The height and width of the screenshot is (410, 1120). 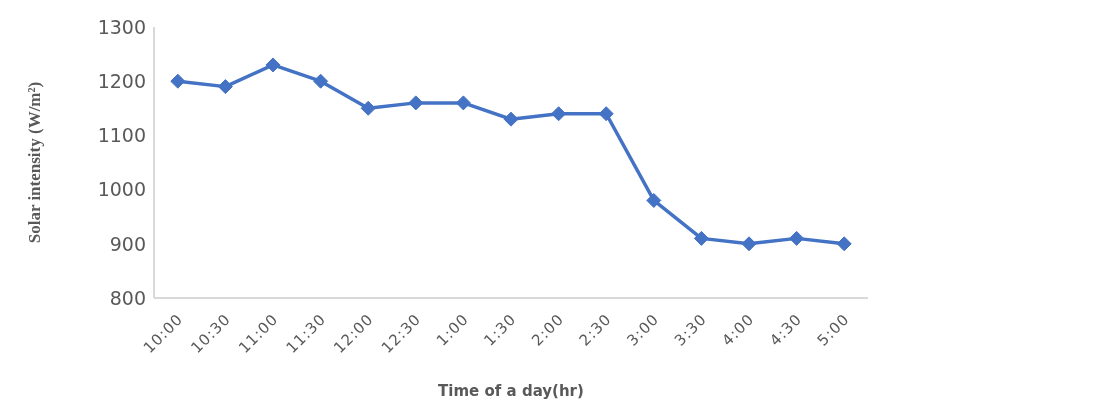 I want to click on y-tick-label: 1100, so click(x=121, y=135).